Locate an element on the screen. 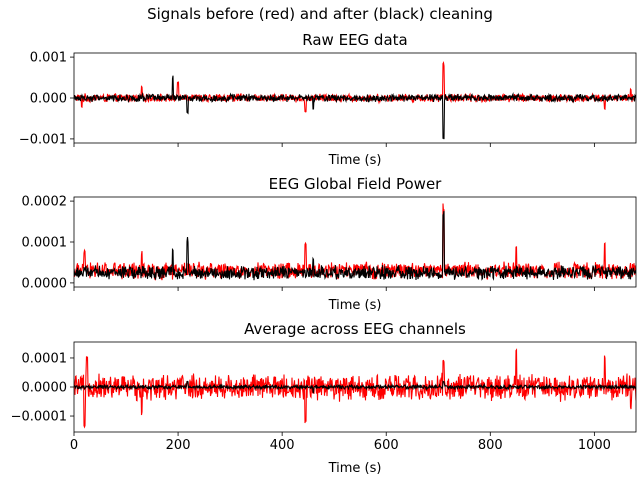  panel-3-series-1-line is located at coordinates (355, 388).